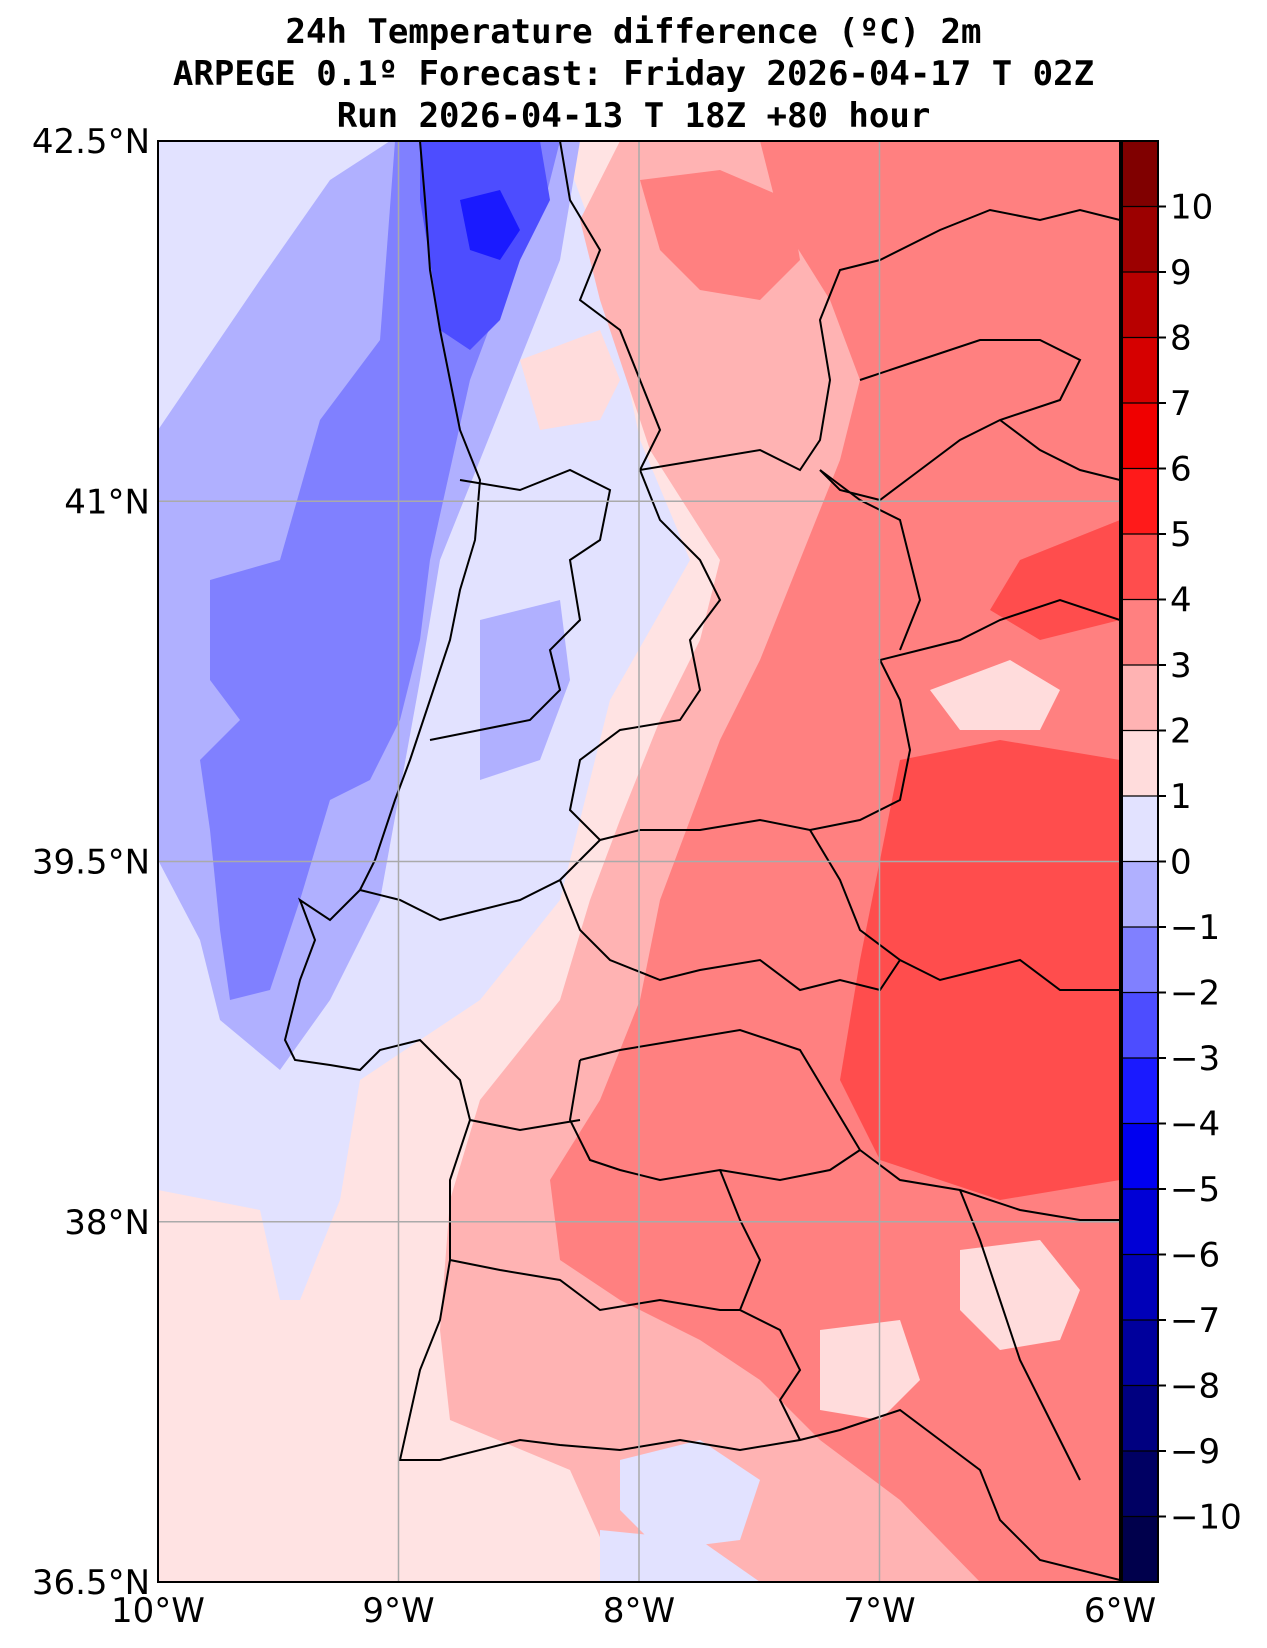  I want to click on lon-tick-label: 8°W, so click(639, 1611).